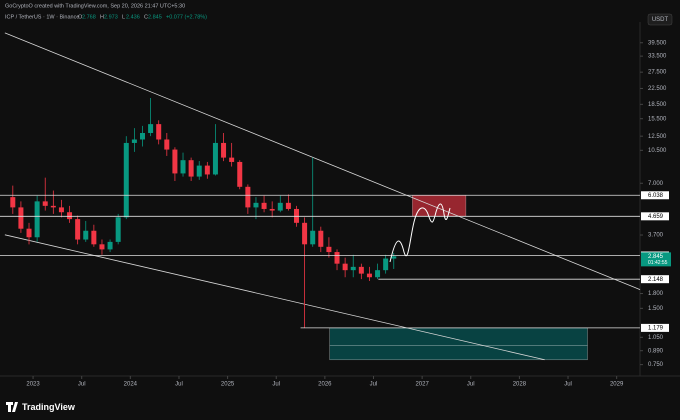  What do you see at coordinates (658, 263) in the screenshot?
I see `countdown: 01:42:55` at bounding box center [658, 263].